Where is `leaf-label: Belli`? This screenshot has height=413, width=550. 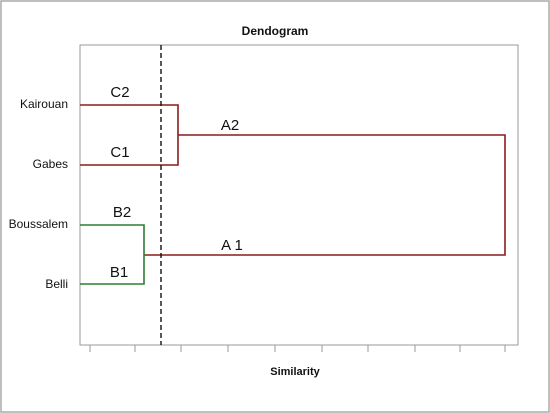 leaf-label: Belli is located at coordinates (56, 284).